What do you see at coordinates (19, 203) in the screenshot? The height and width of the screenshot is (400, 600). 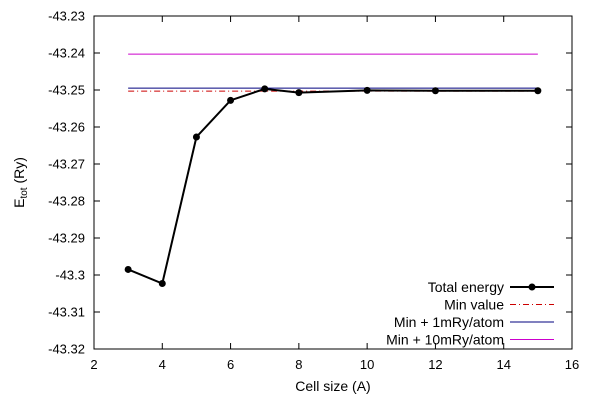 I see `y-axis-label-main: E` at bounding box center [19, 203].